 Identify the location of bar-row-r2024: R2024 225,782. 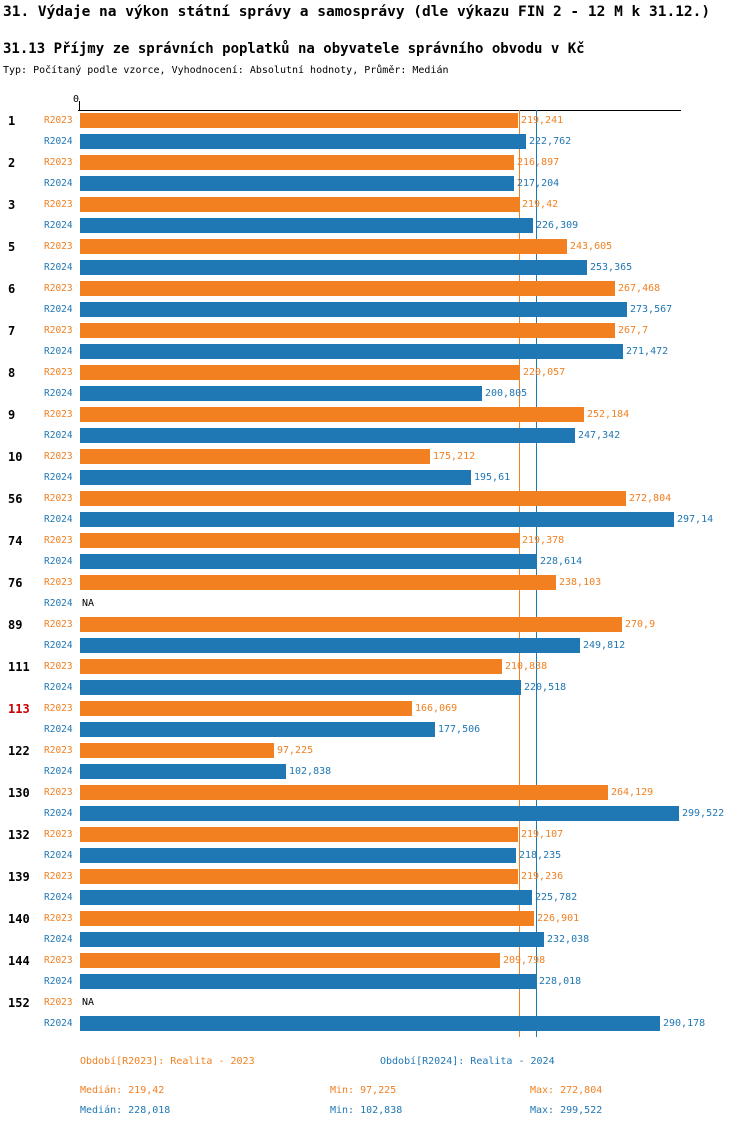
(310, 897).